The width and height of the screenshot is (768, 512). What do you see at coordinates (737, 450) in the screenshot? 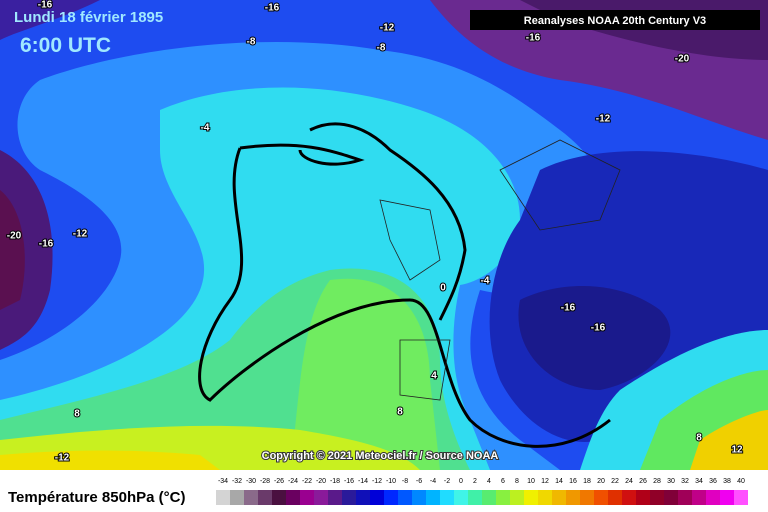
I see `contour-label: 12` at bounding box center [737, 450].